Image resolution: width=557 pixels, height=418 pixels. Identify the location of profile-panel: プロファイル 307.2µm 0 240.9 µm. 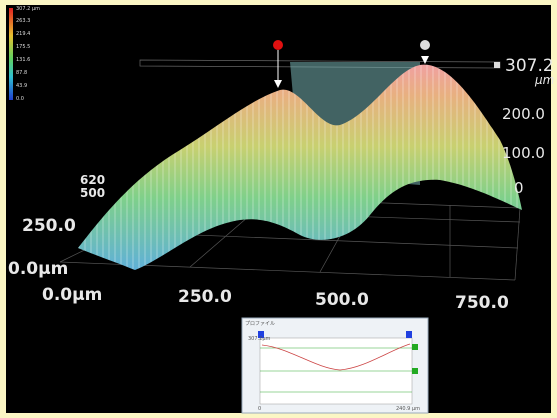
(335, 365).